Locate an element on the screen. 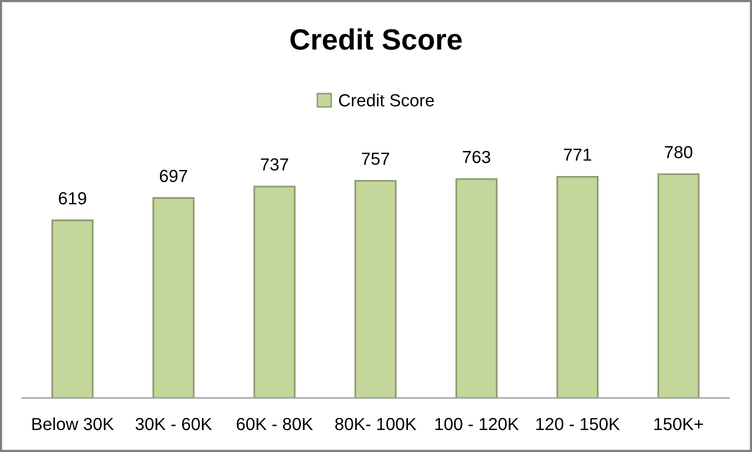 The height and width of the screenshot is (452, 752). x-tick-label: 120 - 150K is located at coordinates (578, 424).